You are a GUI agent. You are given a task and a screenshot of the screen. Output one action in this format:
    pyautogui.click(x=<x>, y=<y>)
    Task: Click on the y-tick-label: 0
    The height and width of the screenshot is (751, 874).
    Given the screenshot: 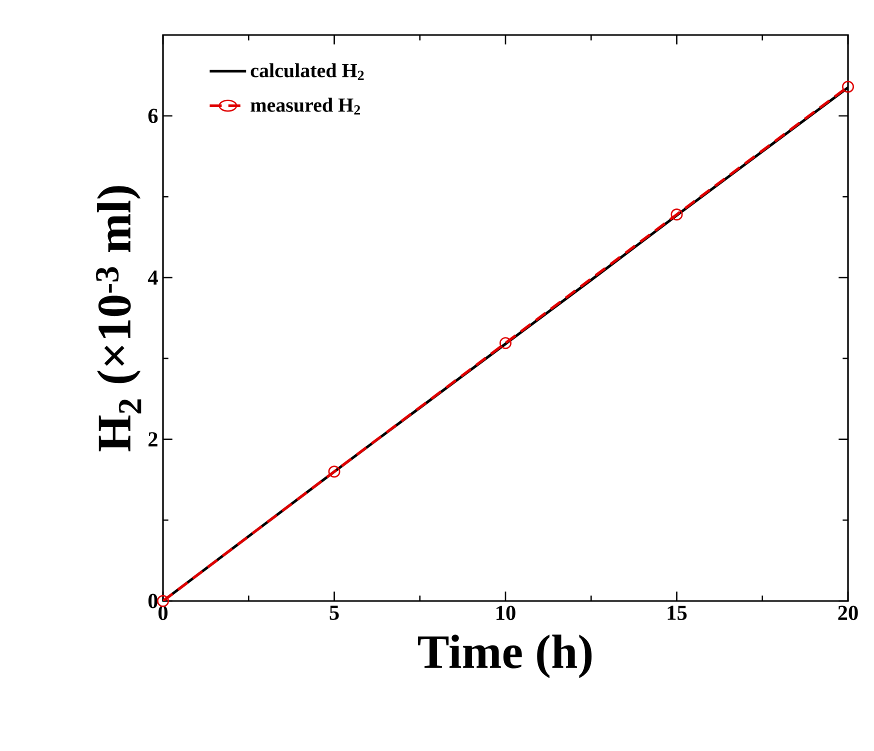 What is the action you would take?
    pyautogui.click(x=153, y=601)
    